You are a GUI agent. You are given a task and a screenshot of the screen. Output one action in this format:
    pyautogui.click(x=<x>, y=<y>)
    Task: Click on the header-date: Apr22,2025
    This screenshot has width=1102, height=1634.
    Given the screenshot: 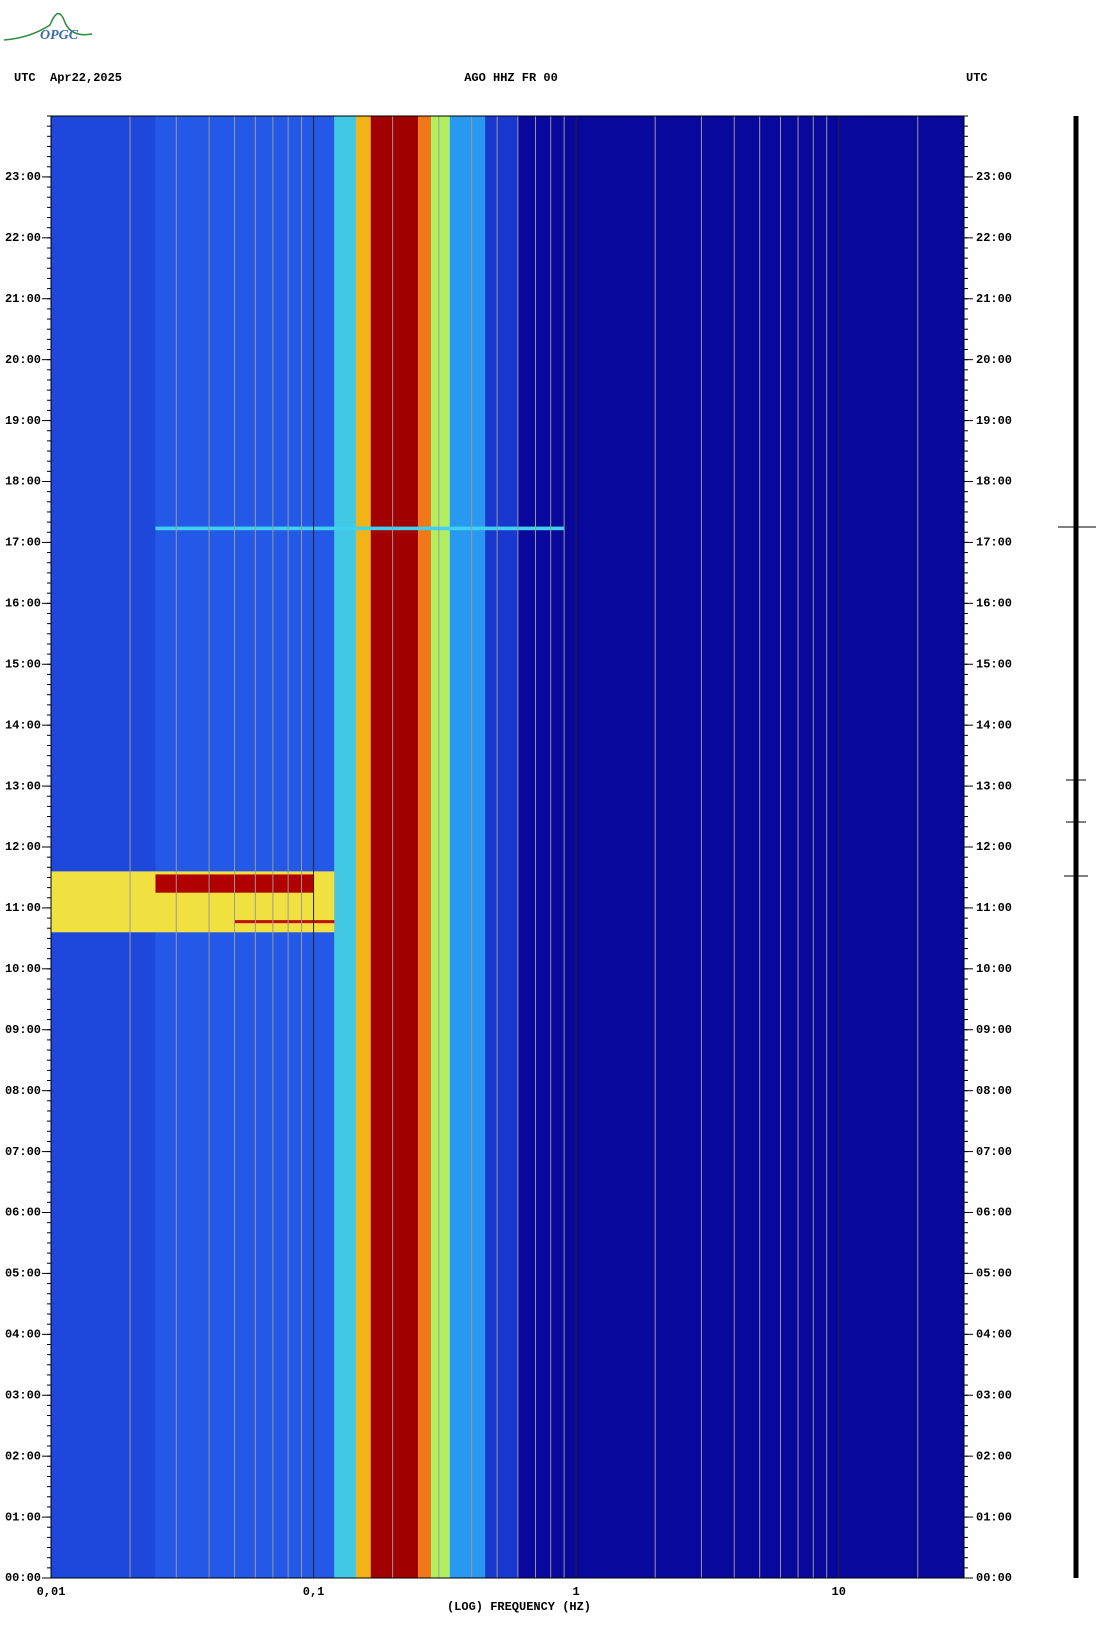 What is the action you would take?
    pyautogui.click(x=86, y=78)
    